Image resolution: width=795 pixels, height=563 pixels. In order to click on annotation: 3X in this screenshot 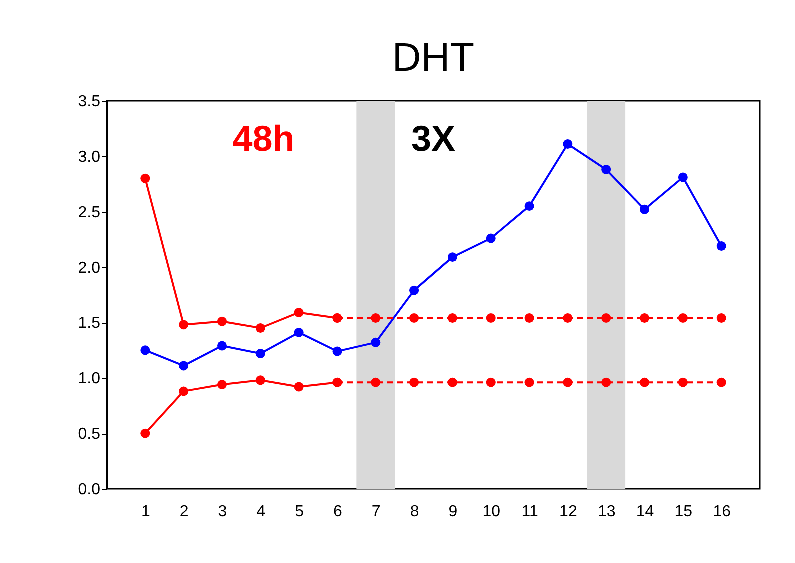, I will do `click(433, 138)`.